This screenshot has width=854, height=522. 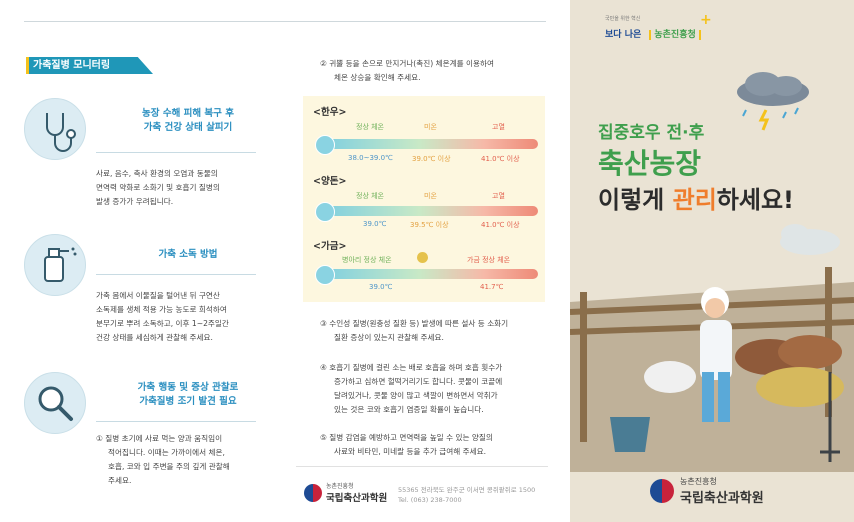 What do you see at coordinates (325, 275) in the screenshot?
I see `chicken-icon` at bounding box center [325, 275].